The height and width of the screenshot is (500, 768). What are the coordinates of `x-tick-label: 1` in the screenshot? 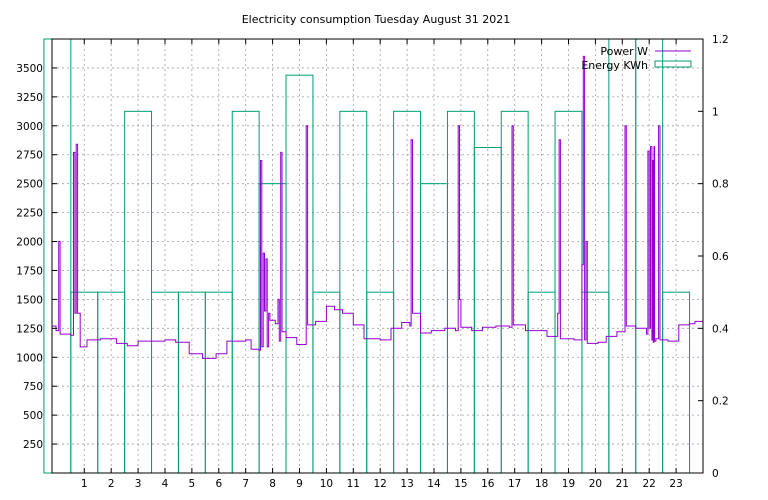 It's located at (84, 484).